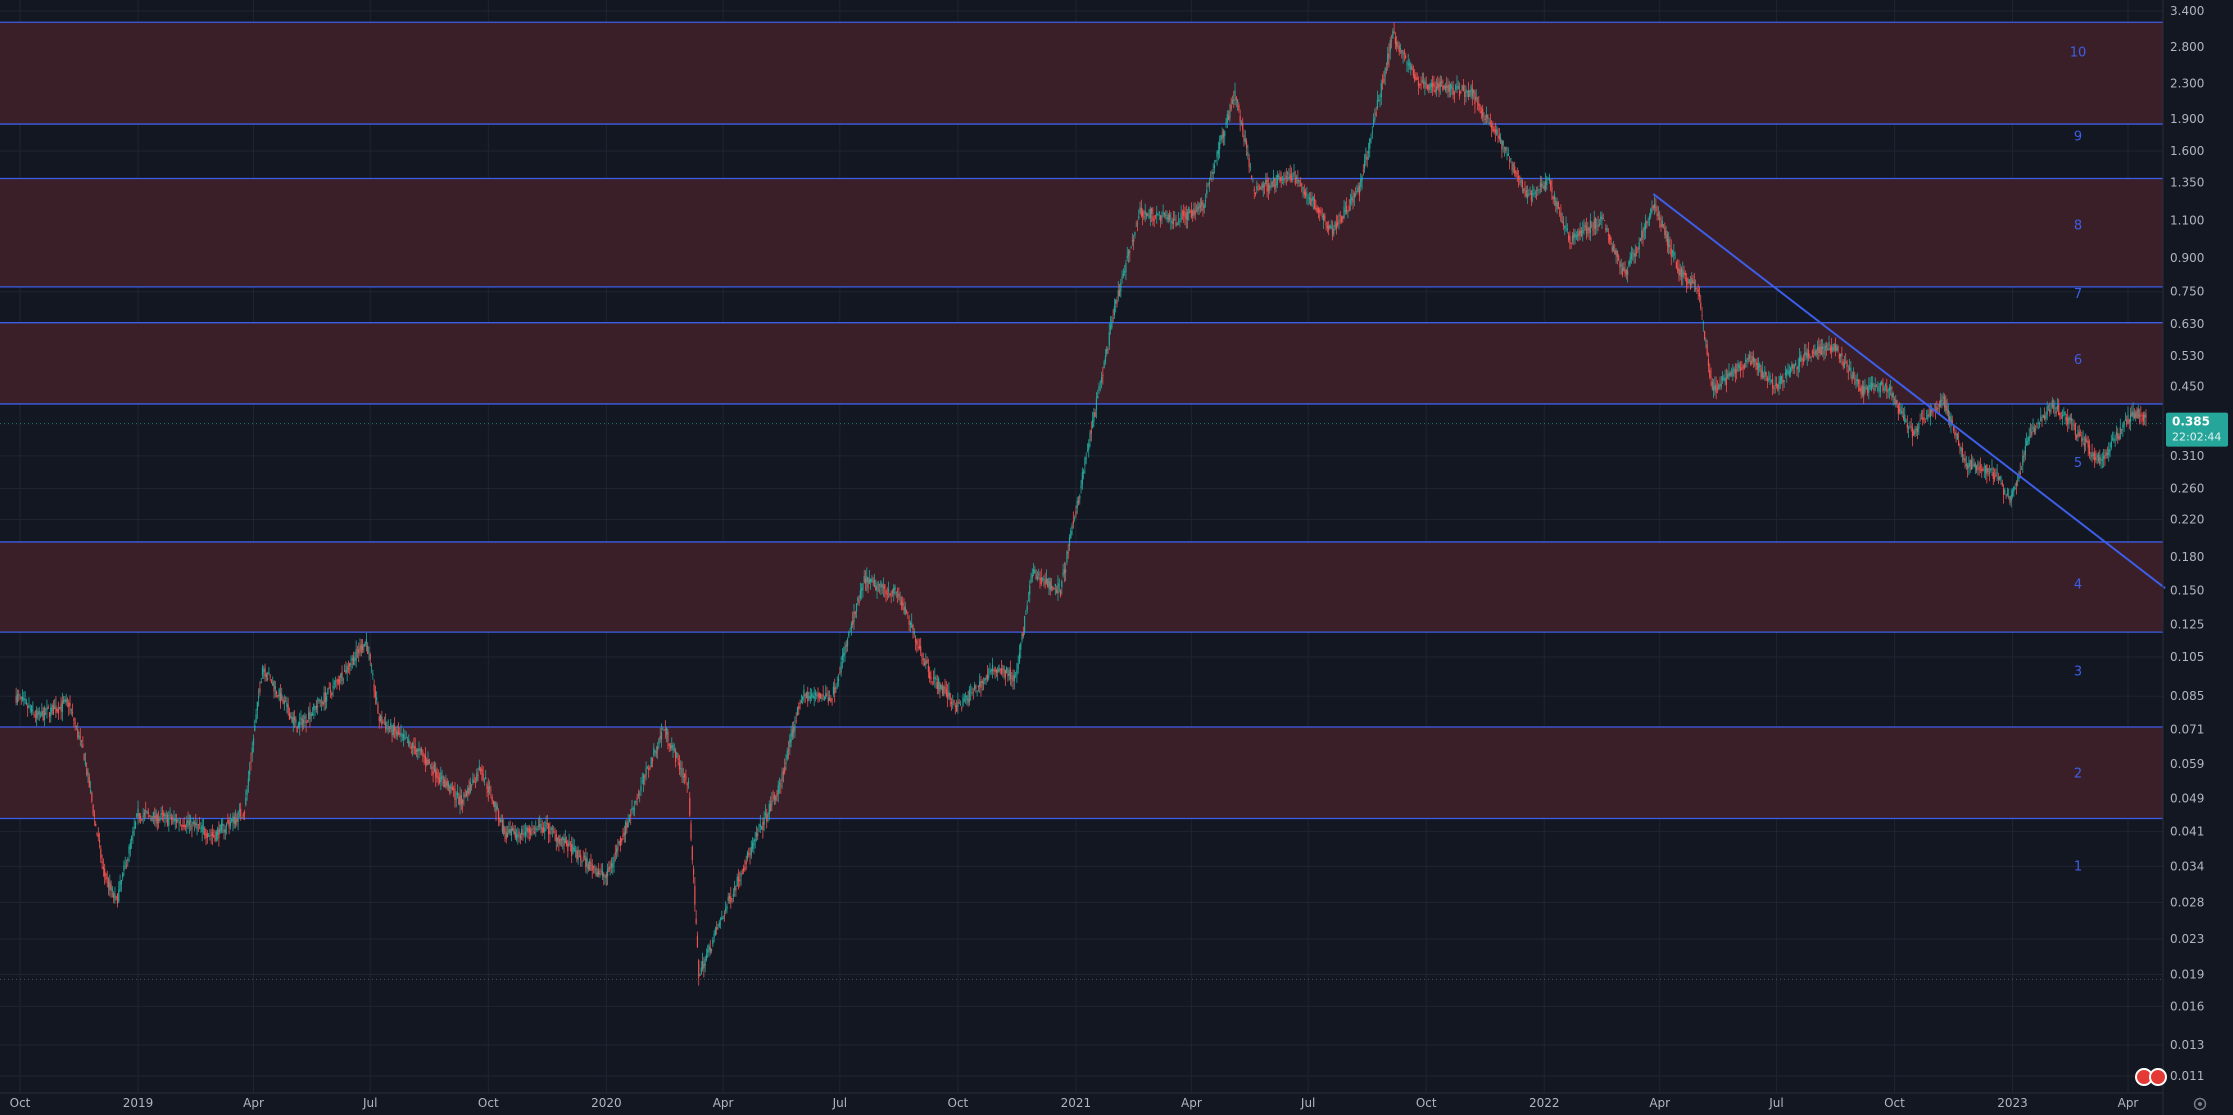 The width and height of the screenshot is (2233, 1115). What do you see at coordinates (2187, 799) in the screenshot?
I see `price-tick-label: 0.049` at bounding box center [2187, 799].